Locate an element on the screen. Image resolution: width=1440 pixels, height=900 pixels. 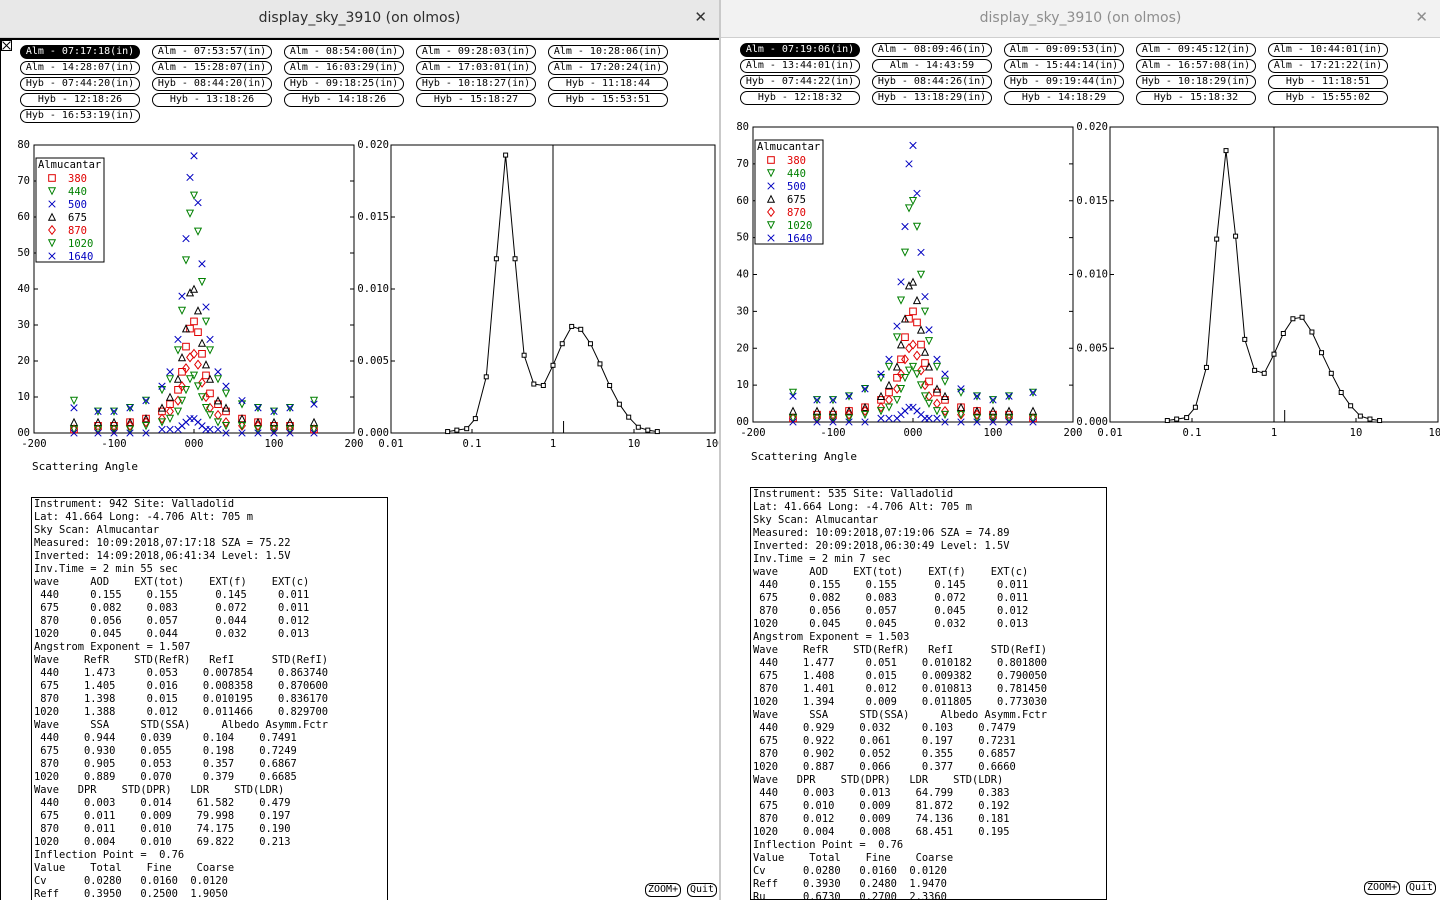
scan-button: Alm - 17:20:24(in) is located at coordinates (608, 68).